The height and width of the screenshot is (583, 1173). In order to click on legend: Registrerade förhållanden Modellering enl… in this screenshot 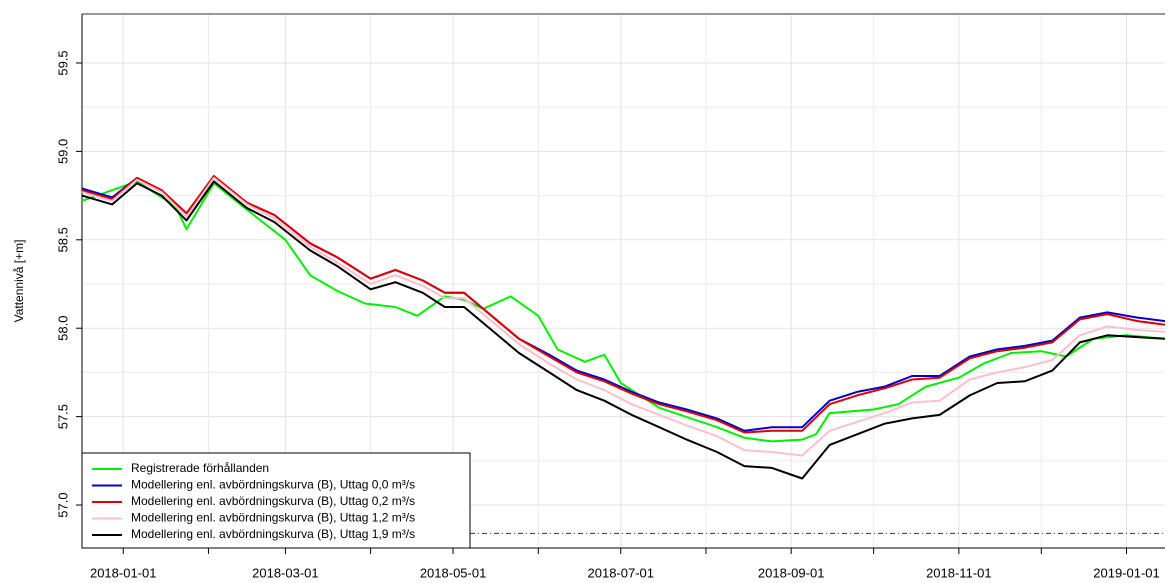, I will do `click(276, 500)`.